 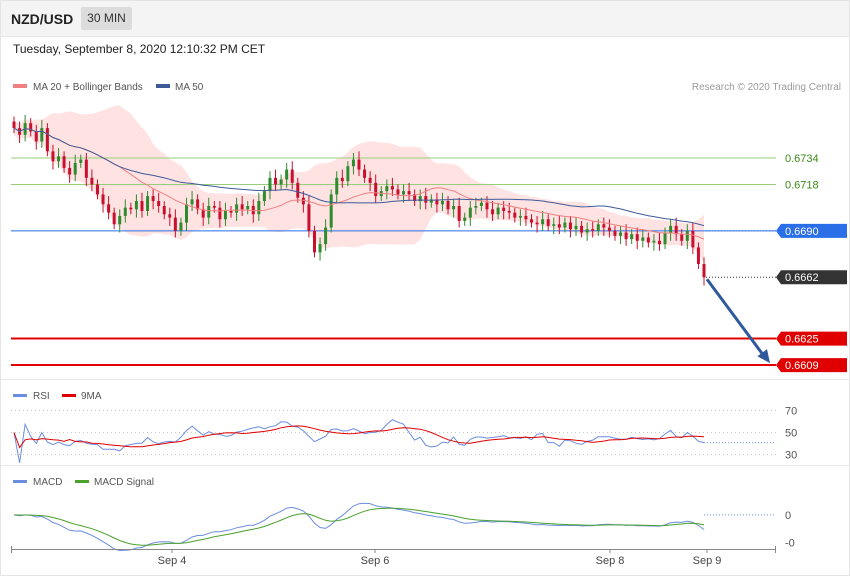 I want to click on level-tag-pivot, so click(x=811, y=230).